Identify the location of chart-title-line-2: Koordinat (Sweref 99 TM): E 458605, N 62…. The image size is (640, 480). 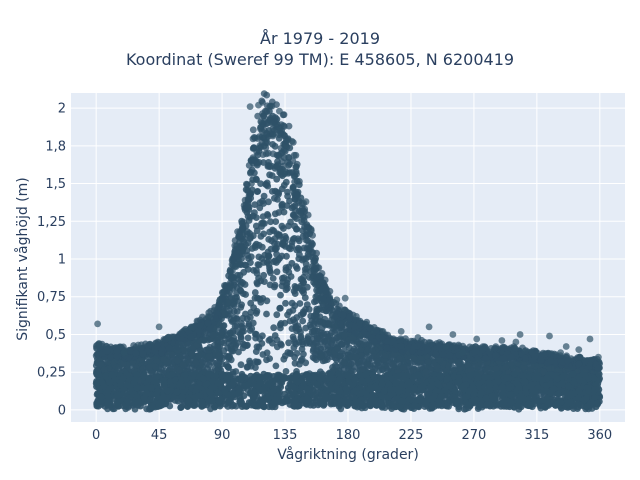
(320, 59).